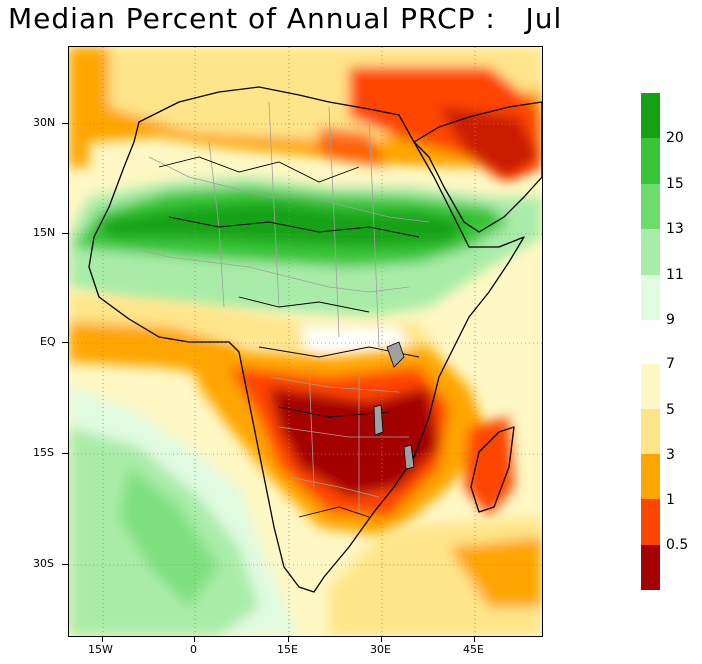 This screenshot has height=664, width=702. What do you see at coordinates (473, 649) in the screenshot?
I see `lon-tick-45e: 45E` at bounding box center [473, 649].